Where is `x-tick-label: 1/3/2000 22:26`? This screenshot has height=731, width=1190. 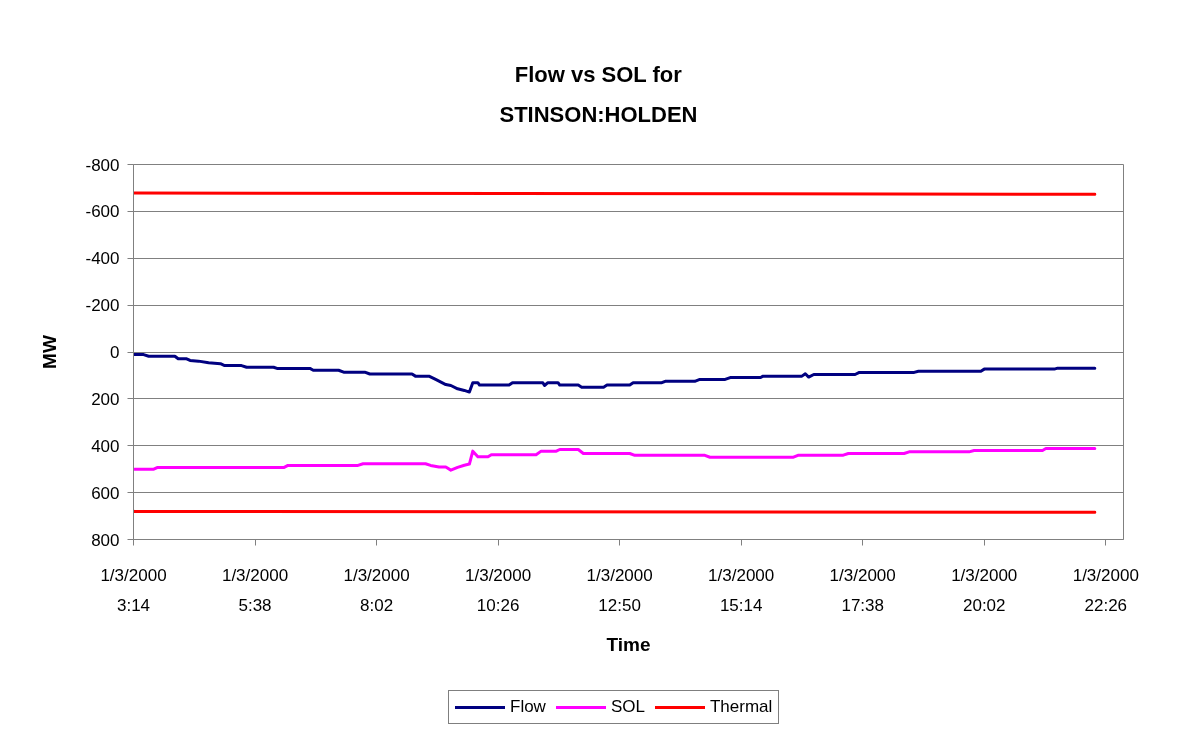
x-tick-label: 1/3/2000 22:26 is located at coordinates (1105, 590).